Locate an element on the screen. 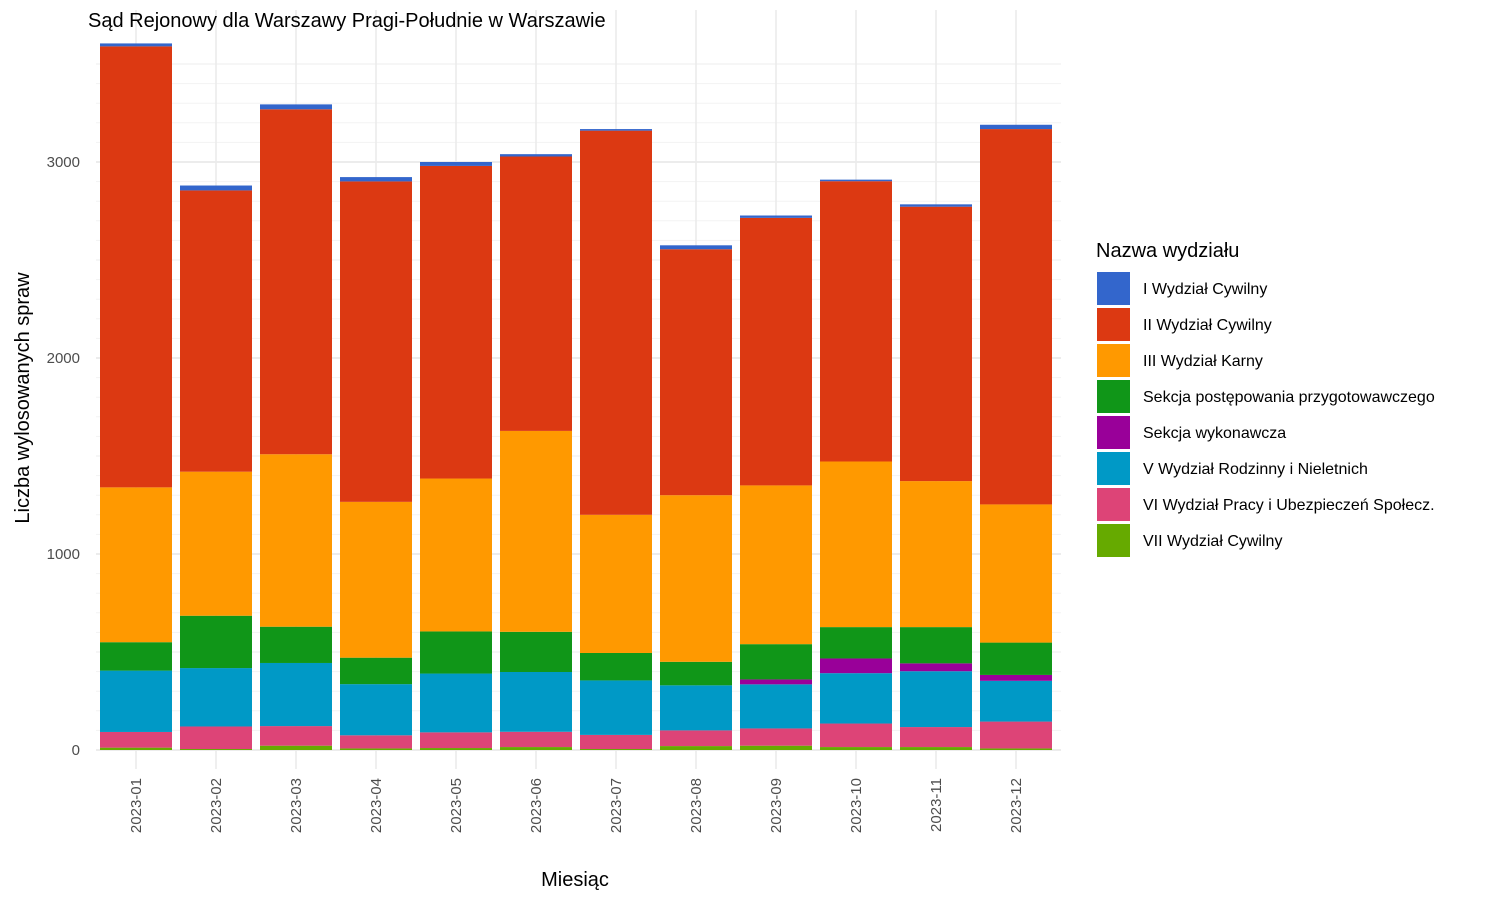  legend-label: II Wydział Cywilny is located at coordinates (1207, 325).